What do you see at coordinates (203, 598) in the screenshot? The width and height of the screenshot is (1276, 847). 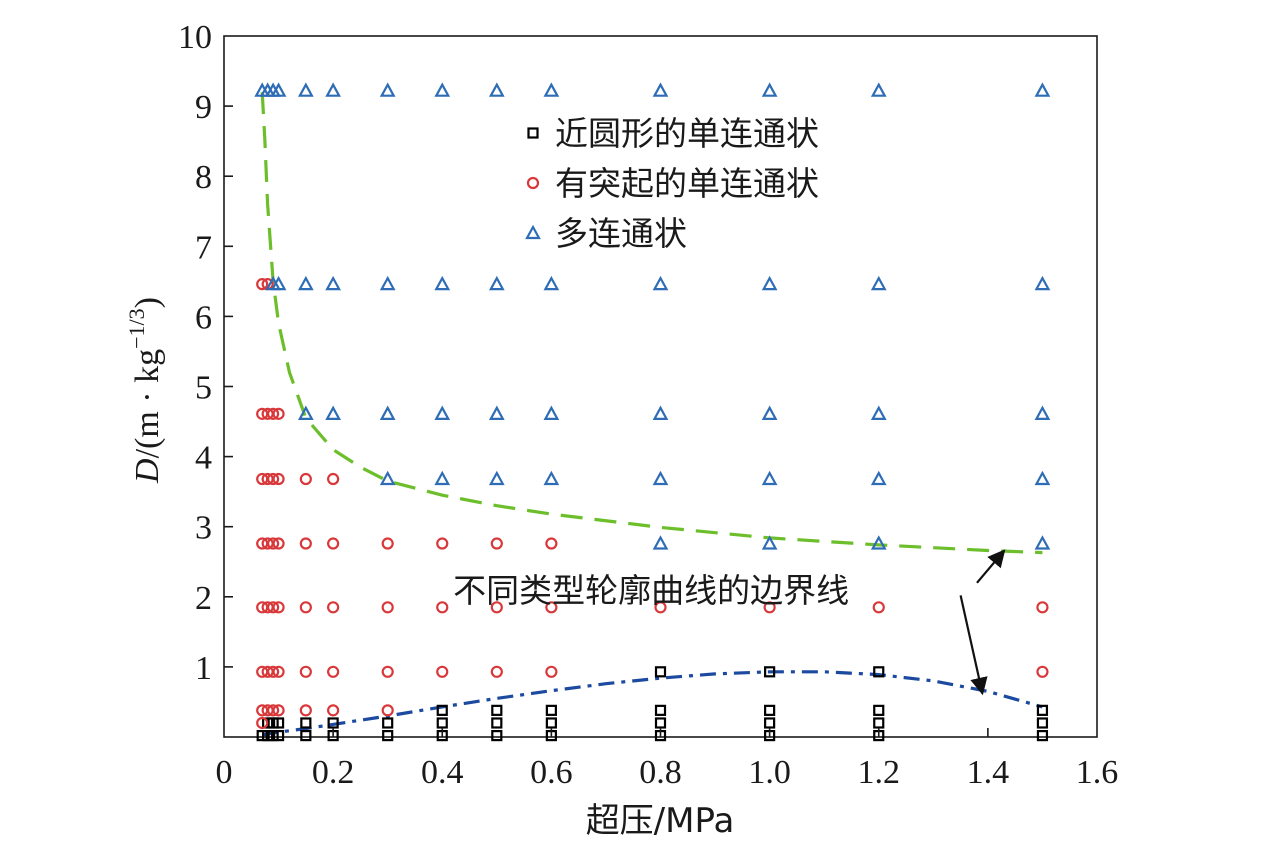 I see `y-tick-label: 2` at bounding box center [203, 598].